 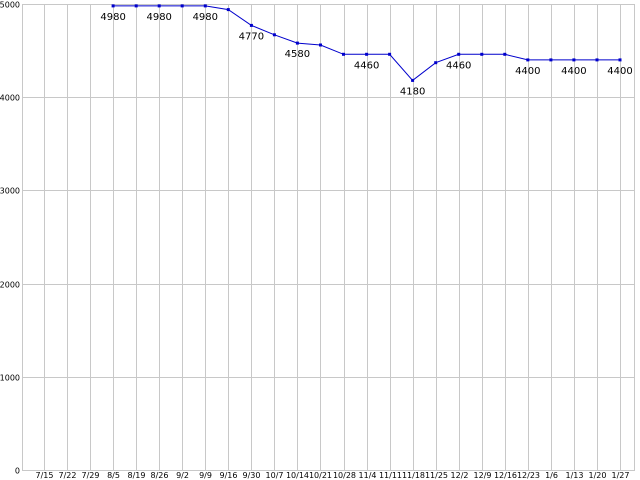 I want to click on x-tick-label: 12/2, so click(x=460, y=475).